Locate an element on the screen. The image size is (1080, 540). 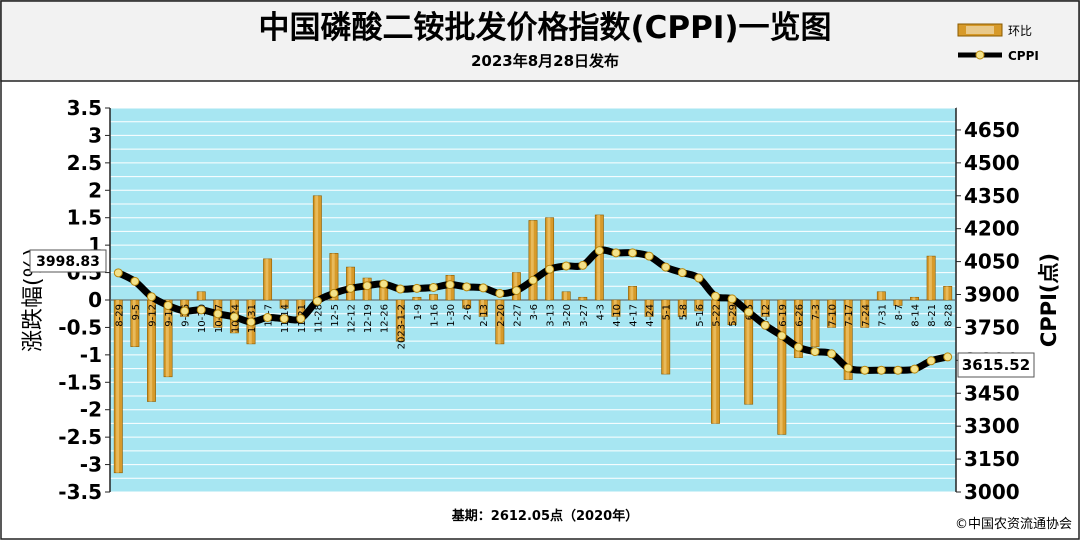
legend-line-label: CPPI is located at coordinates (1023, 56).